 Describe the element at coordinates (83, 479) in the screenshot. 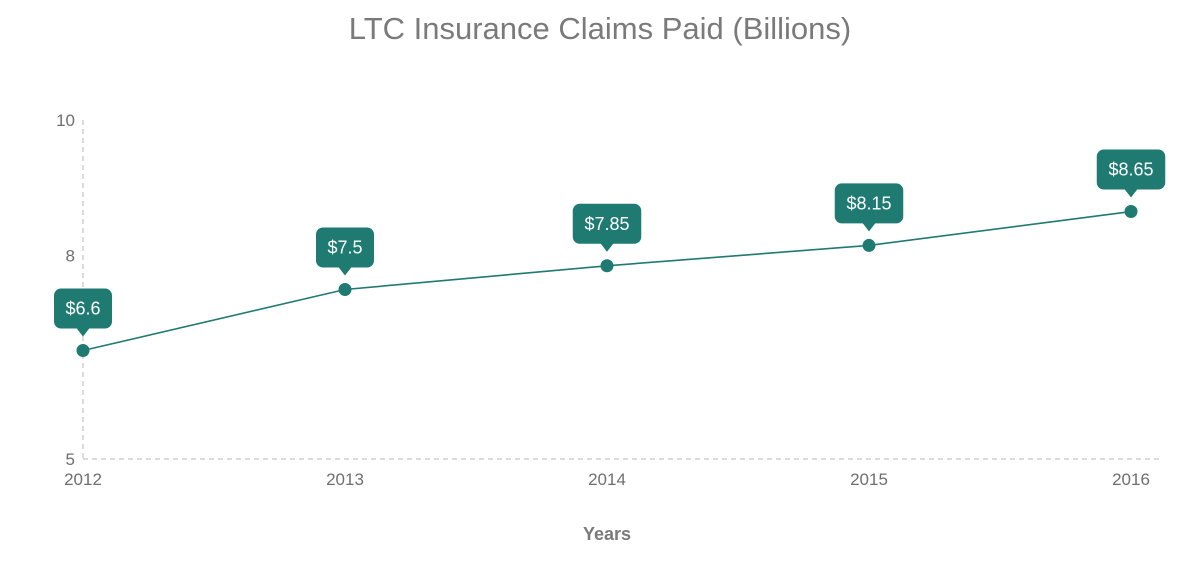

I see `x-tick-label: 2012` at that location.